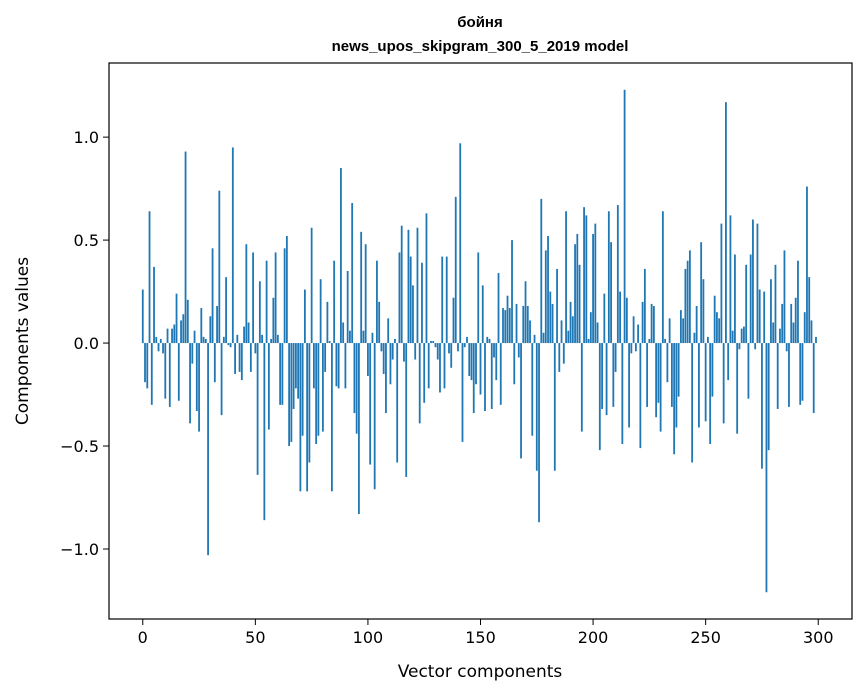 This screenshot has width=867, height=696. What do you see at coordinates (818, 637) in the screenshot?
I see `x-tick-label: 300` at bounding box center [818, 637].